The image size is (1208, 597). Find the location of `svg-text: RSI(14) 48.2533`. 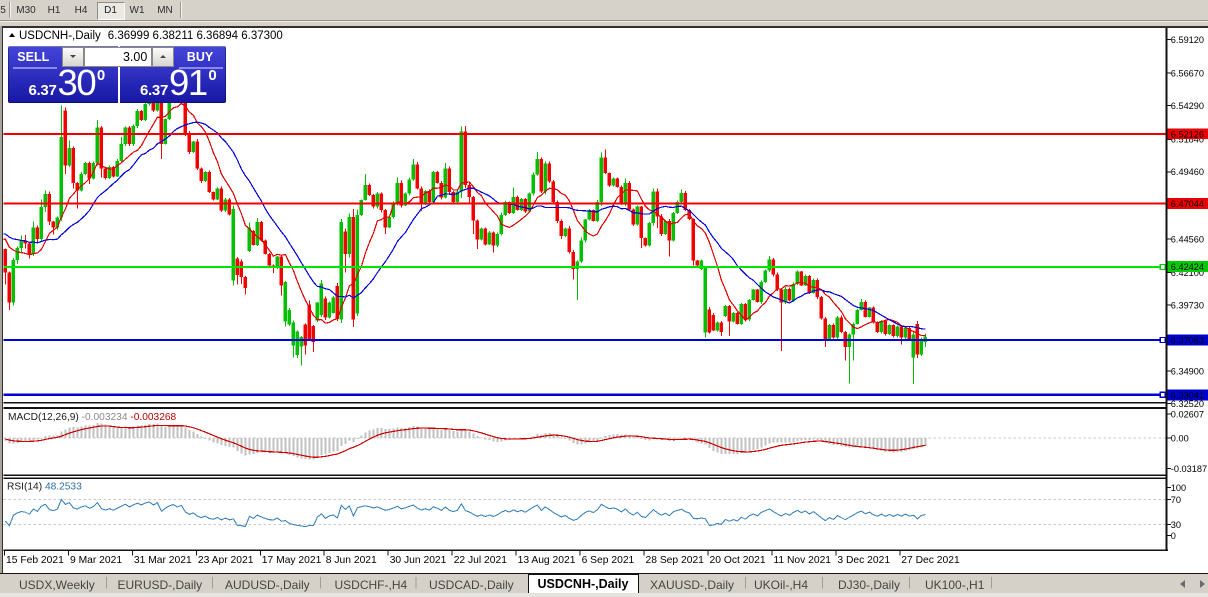

svg-text: RSI(14) 48.2533 is located at coordinates (44, 487).